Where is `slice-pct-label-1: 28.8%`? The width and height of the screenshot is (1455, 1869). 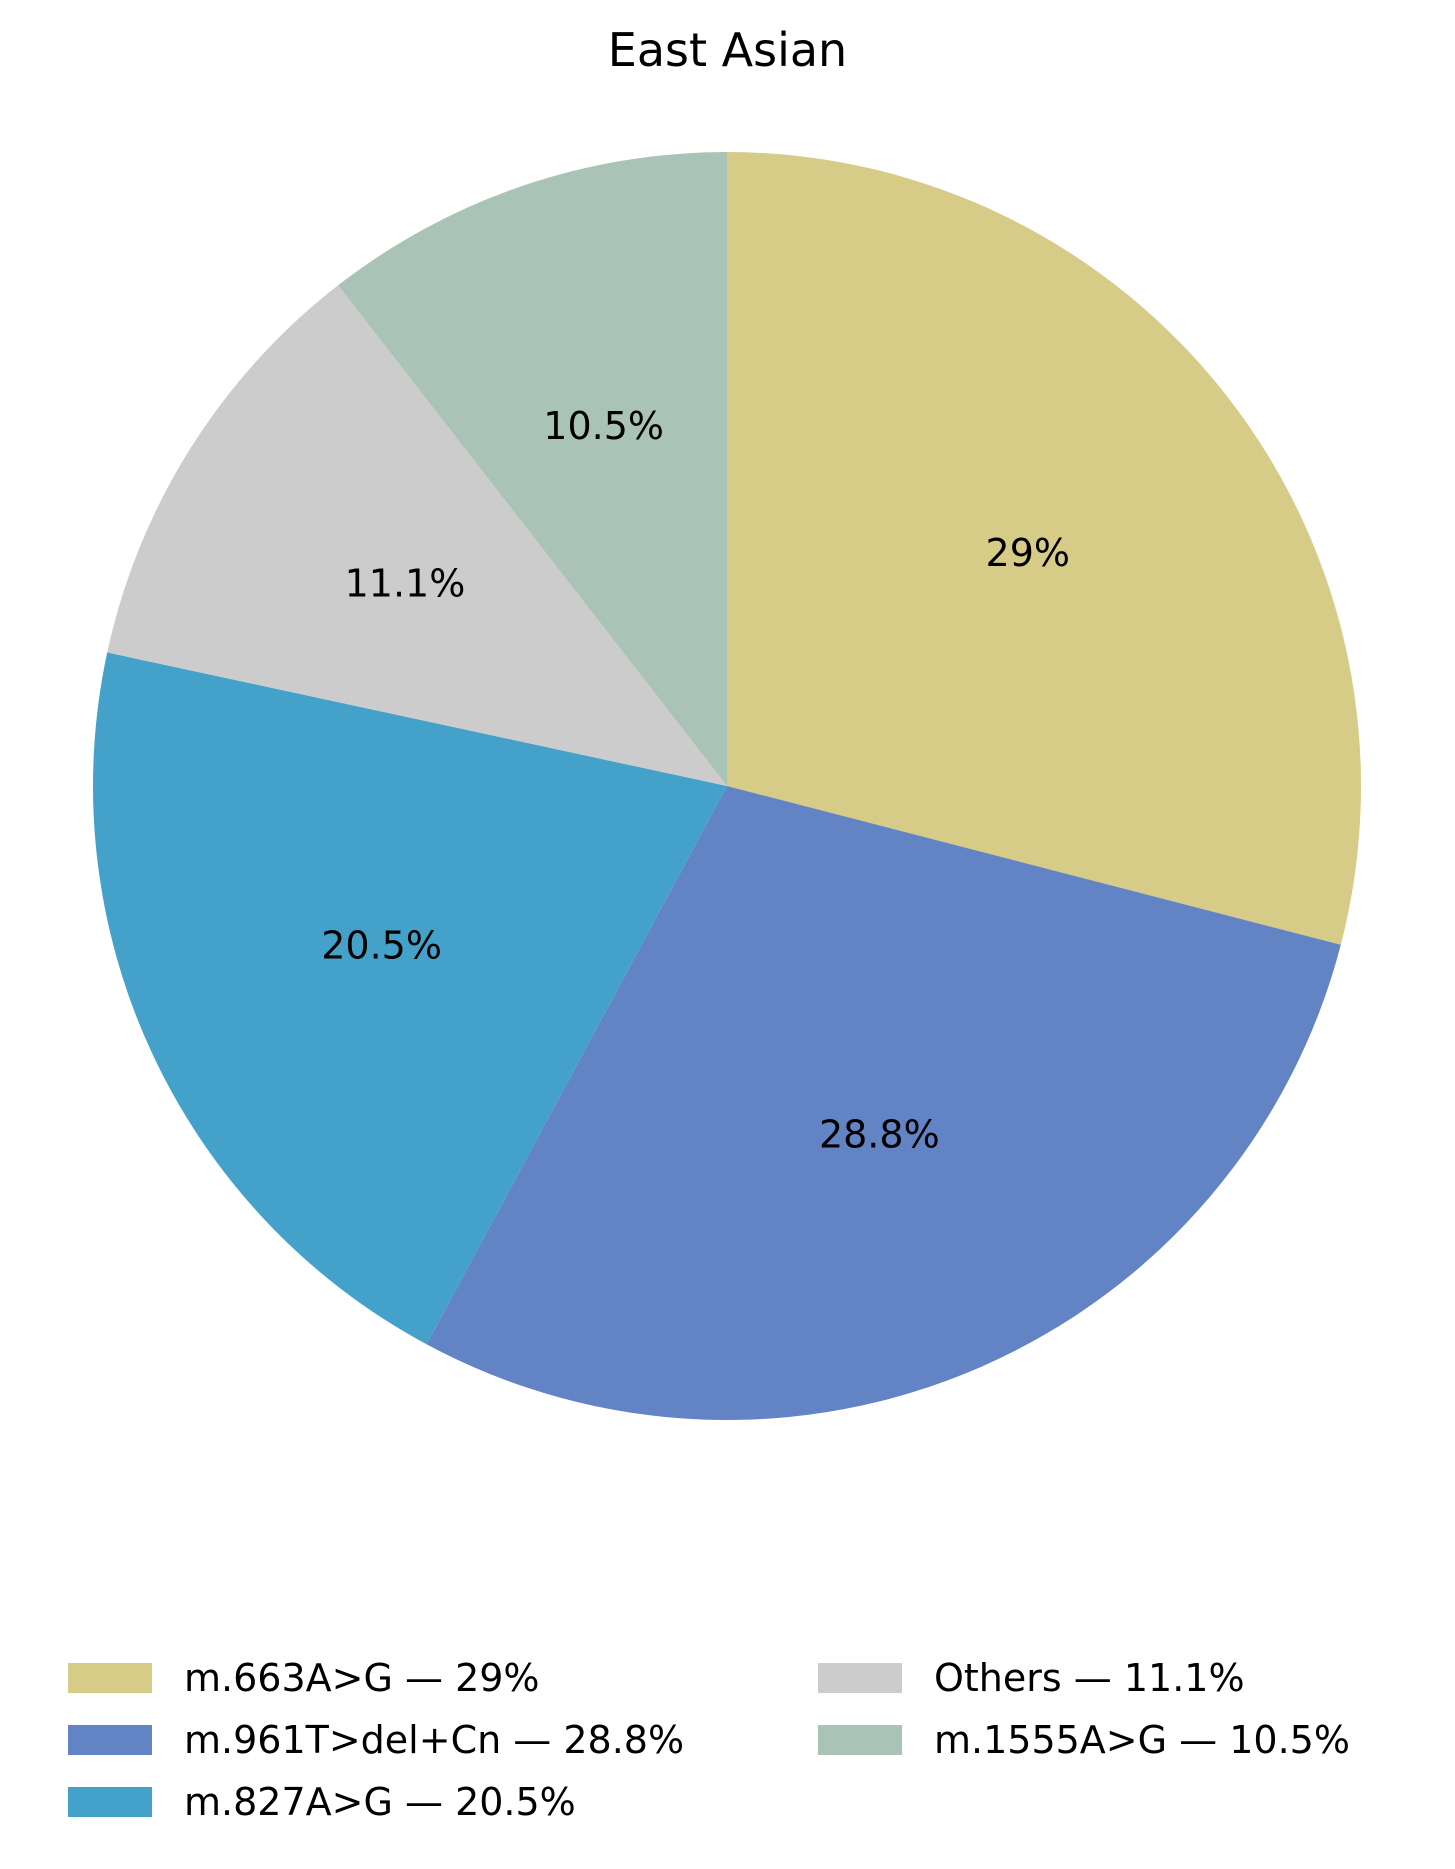 slice-pct-label-1: 28.8% is located at coordinates (879, 1135).